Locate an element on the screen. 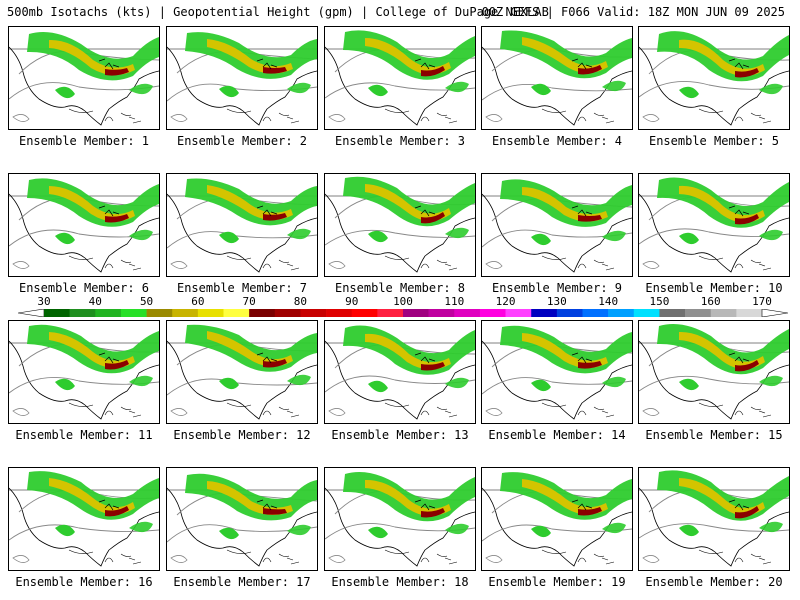 The height and width of the screenshot is (600, 800). colorbar-tick-label: 150 is located at coordinates (659, 301).